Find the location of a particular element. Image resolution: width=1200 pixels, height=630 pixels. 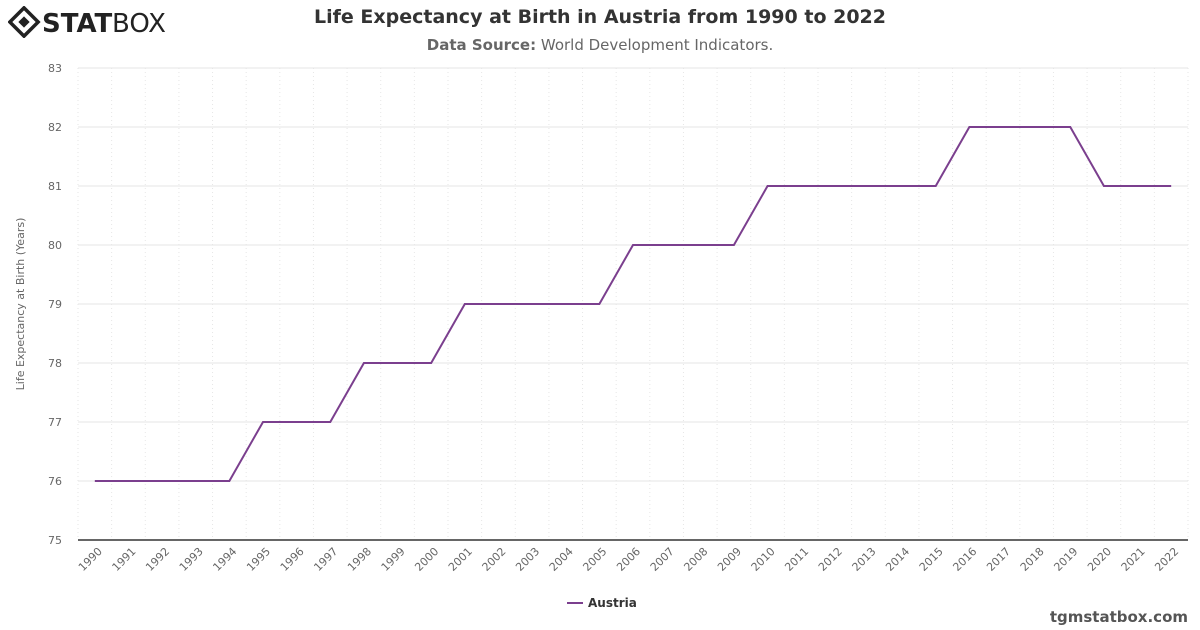

x-tick-label: 2000 is located at coordinates (426, 559).